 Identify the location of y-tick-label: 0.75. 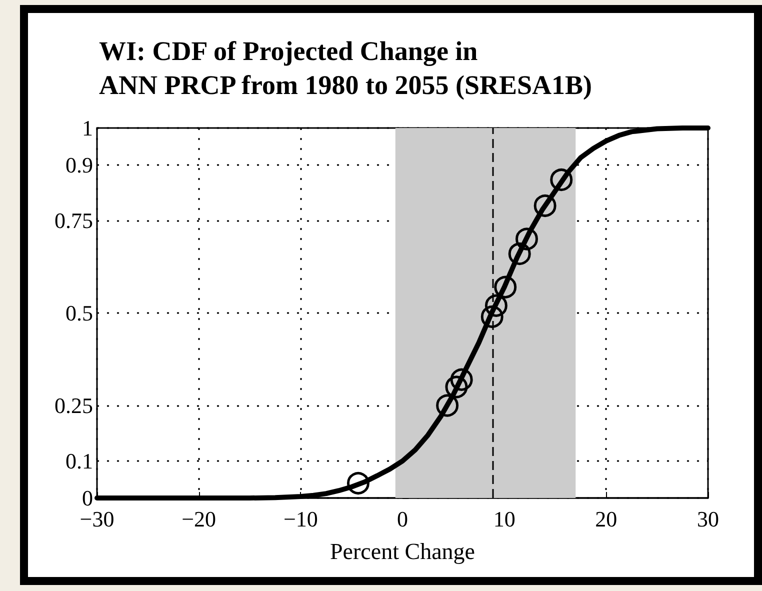
(73, 220).